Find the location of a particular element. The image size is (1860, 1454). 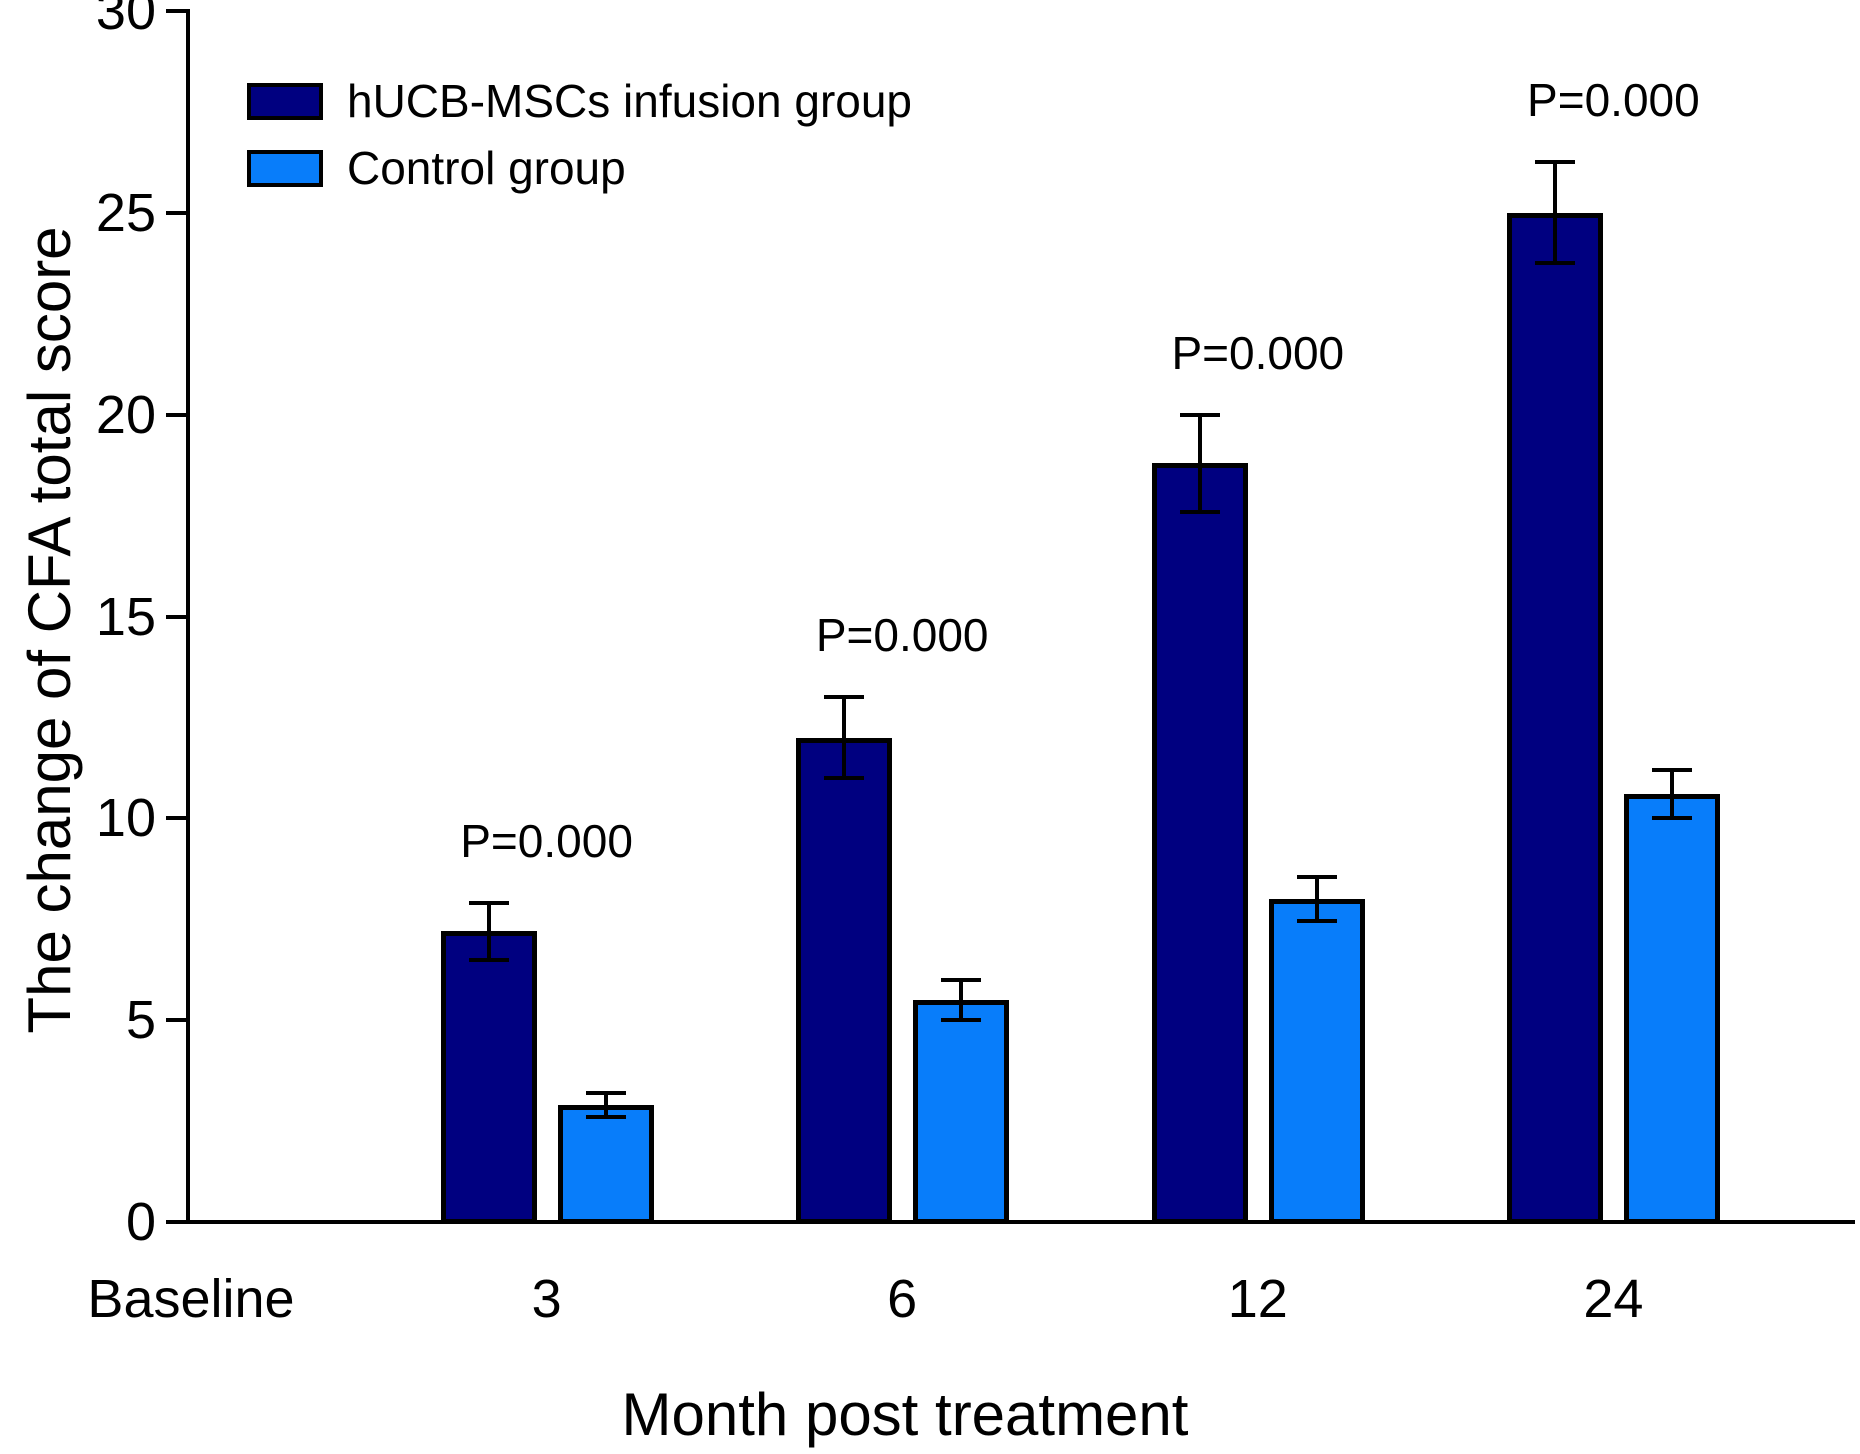

y-tick-label: 0 is located at coordinates (140, 1222).